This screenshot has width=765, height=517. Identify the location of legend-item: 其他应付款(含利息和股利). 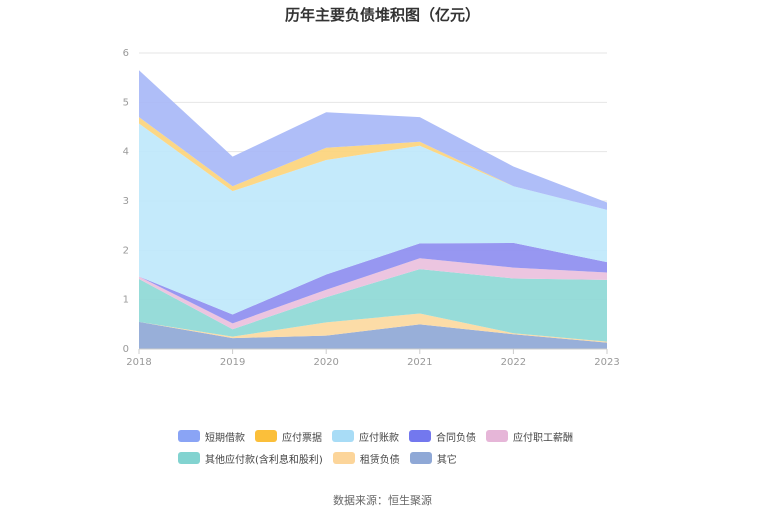
(250, 458).